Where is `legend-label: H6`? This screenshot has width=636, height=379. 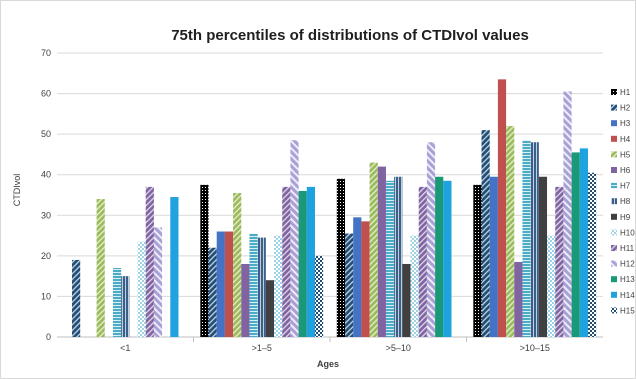 legend-label: H6 is located at coordinates (625, 170).